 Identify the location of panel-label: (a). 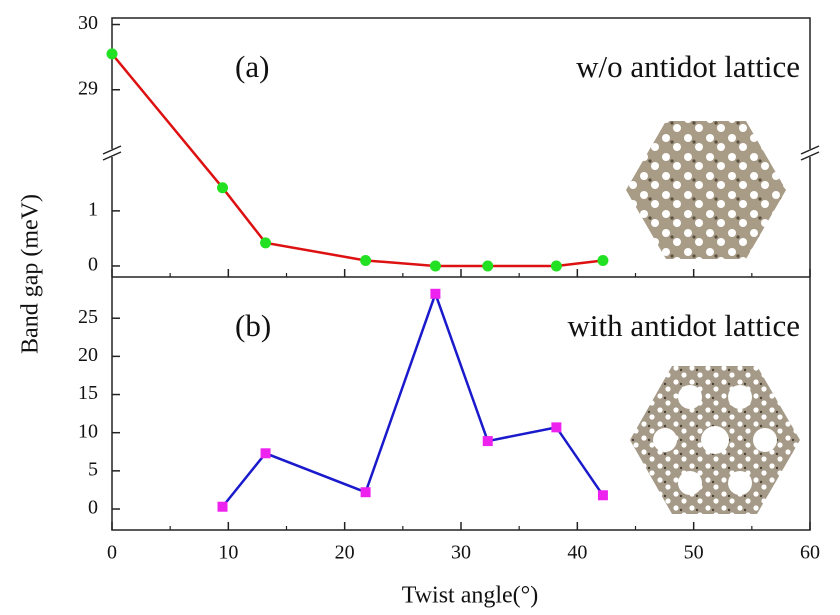
(252, 66).